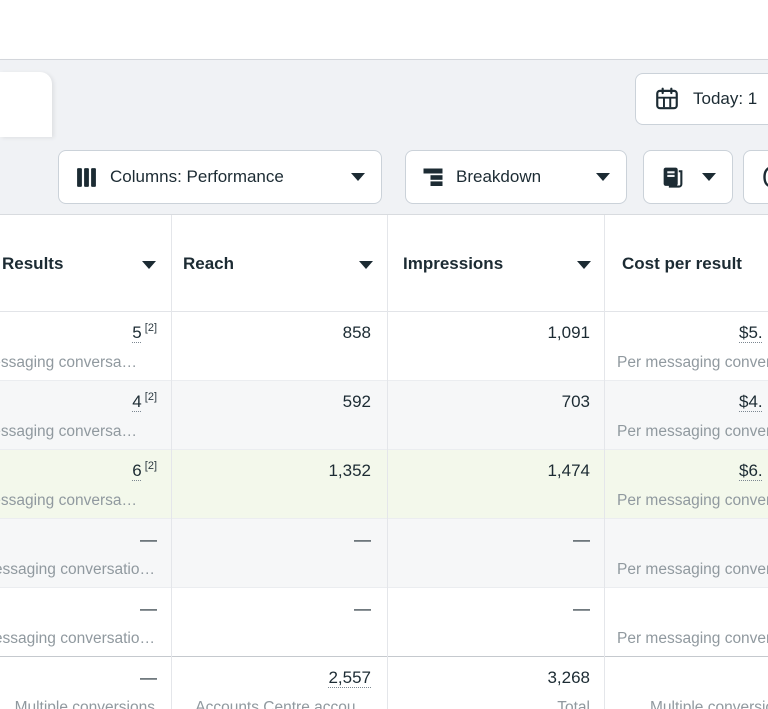 This screenshot has height=709, width=768. Describe the element at coordinates (384, 656) in the screenshot. I see `total-row-top-border` at that location.